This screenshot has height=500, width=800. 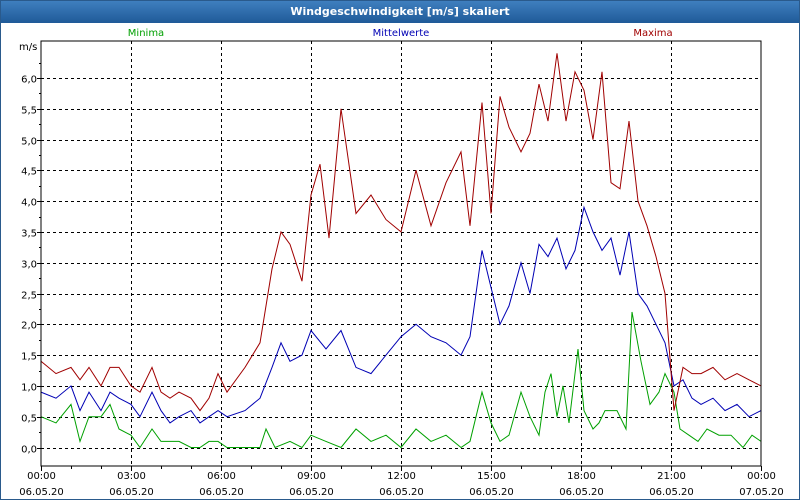 I want to click on x-tick-time: 18:00, so click(x=581, y=476).